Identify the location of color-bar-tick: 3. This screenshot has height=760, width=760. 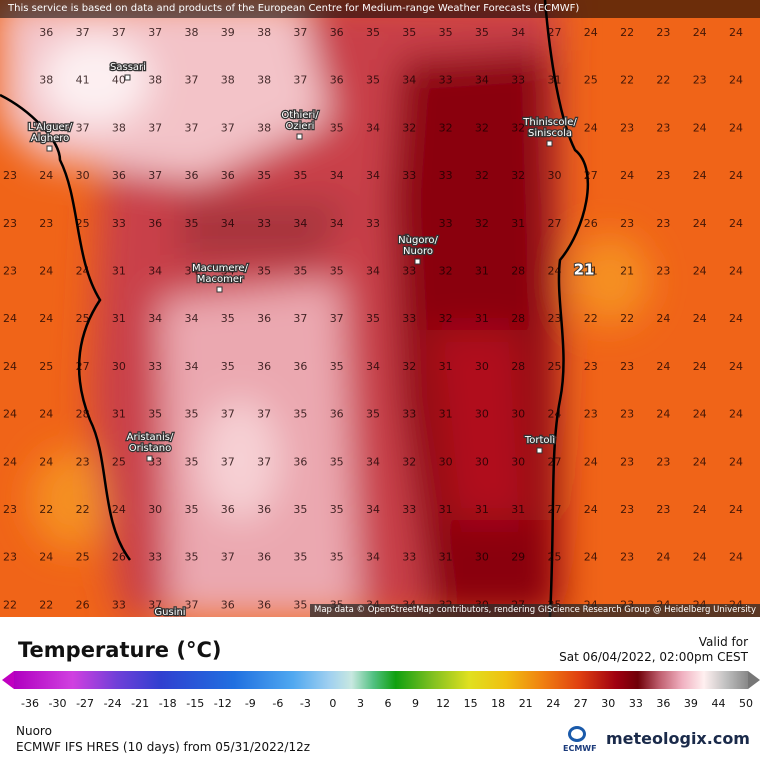
(360, 703).